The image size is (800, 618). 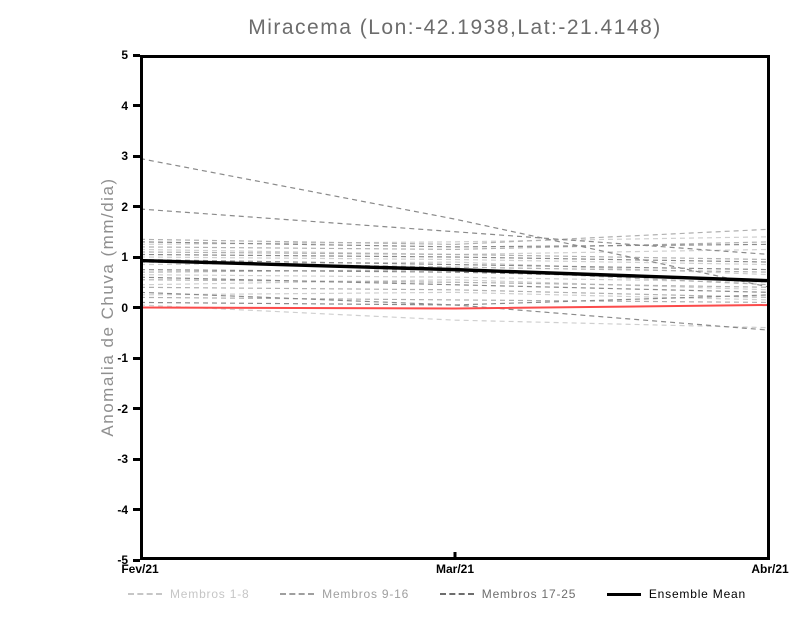 I want to click on legend-label: Membros 9-16, so click(x=366, y=594).